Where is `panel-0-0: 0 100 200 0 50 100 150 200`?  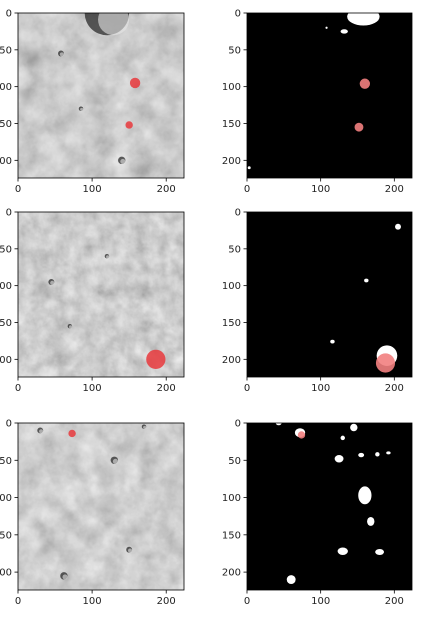 panel-0-0: 0 100 200 0 50 100 150 200 is located at coordinates (92, 102).